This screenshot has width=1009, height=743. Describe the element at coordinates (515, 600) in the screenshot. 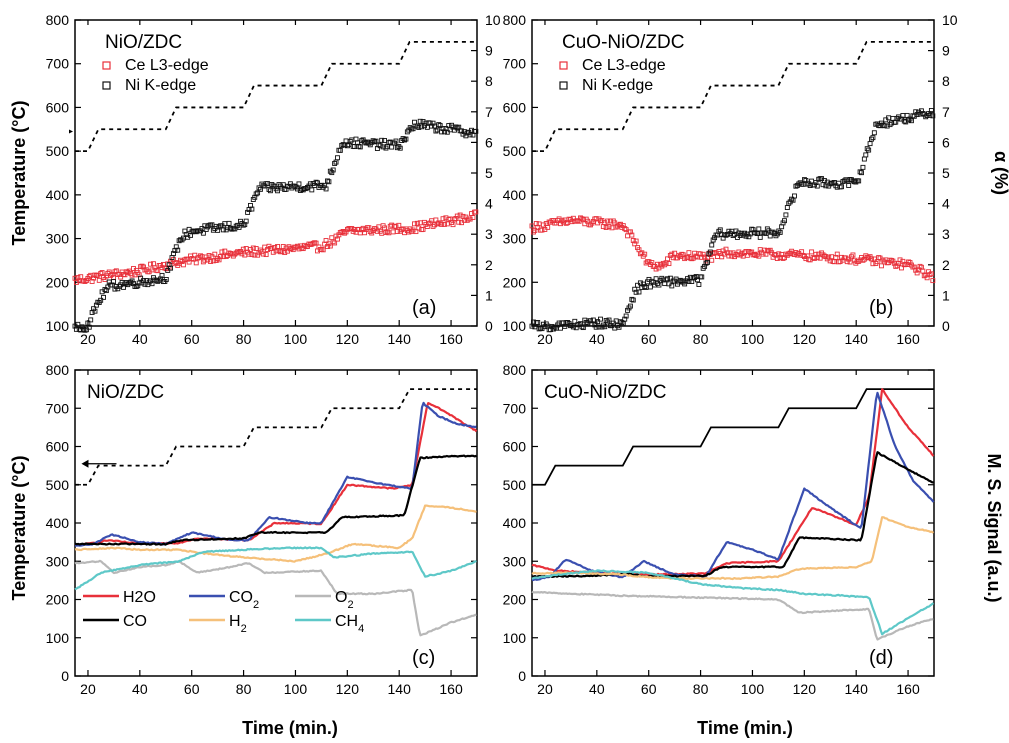

I see `y-tick-label: 200` at that location.